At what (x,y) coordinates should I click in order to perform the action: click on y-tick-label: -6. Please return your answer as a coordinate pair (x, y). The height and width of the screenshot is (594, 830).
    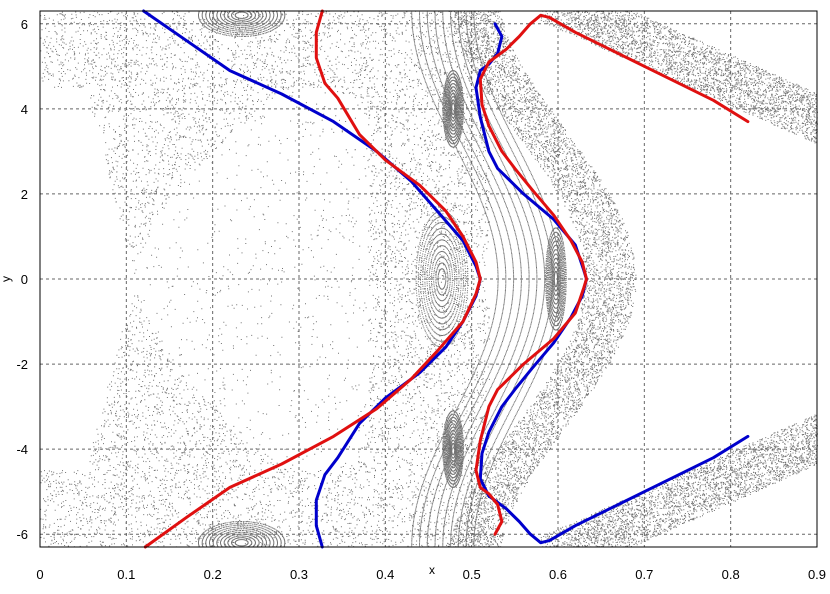
    Looking at the image, I should click on (22, 534).